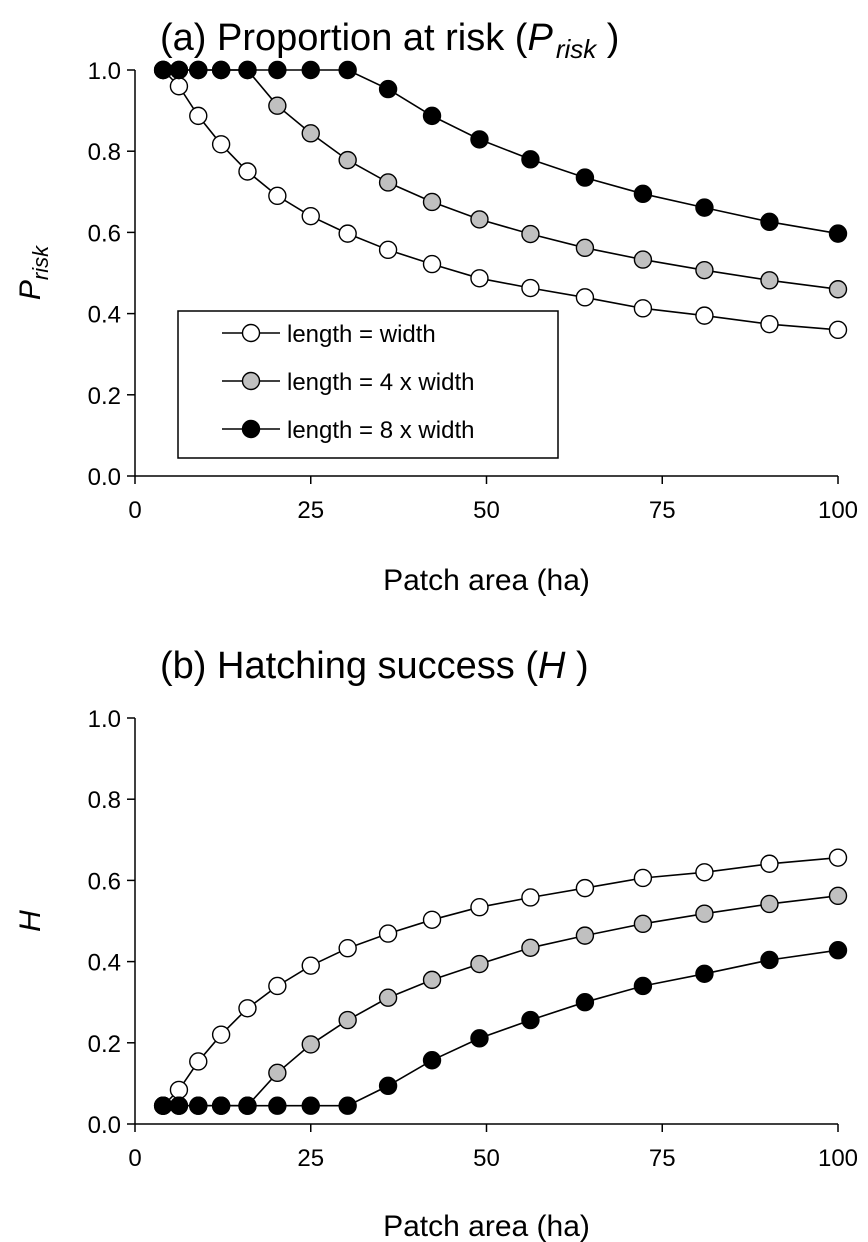 The width and height of the screenshot is (868, 1242). What do you see at coordinates (30, 921) in the screenshot?
I see `y-axis-label-symbol: H` at bounding box center [30, 921].